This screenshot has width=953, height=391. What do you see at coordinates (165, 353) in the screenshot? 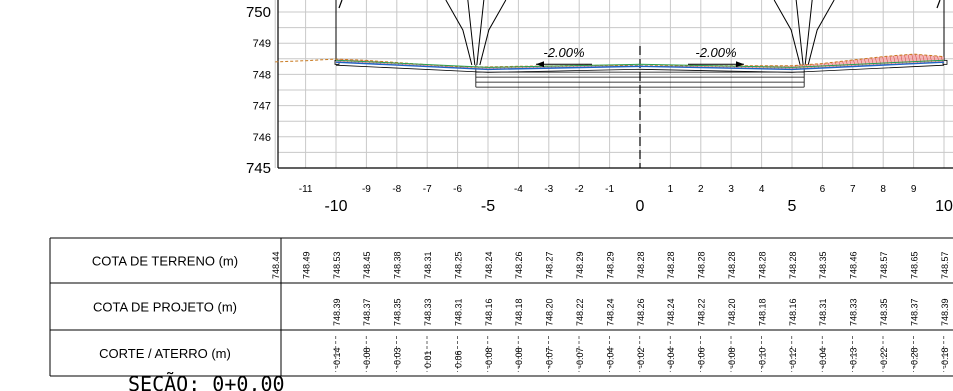
I see `table-row-label: CORTE / ATERRO (m)` at bounding box center [165, 353].